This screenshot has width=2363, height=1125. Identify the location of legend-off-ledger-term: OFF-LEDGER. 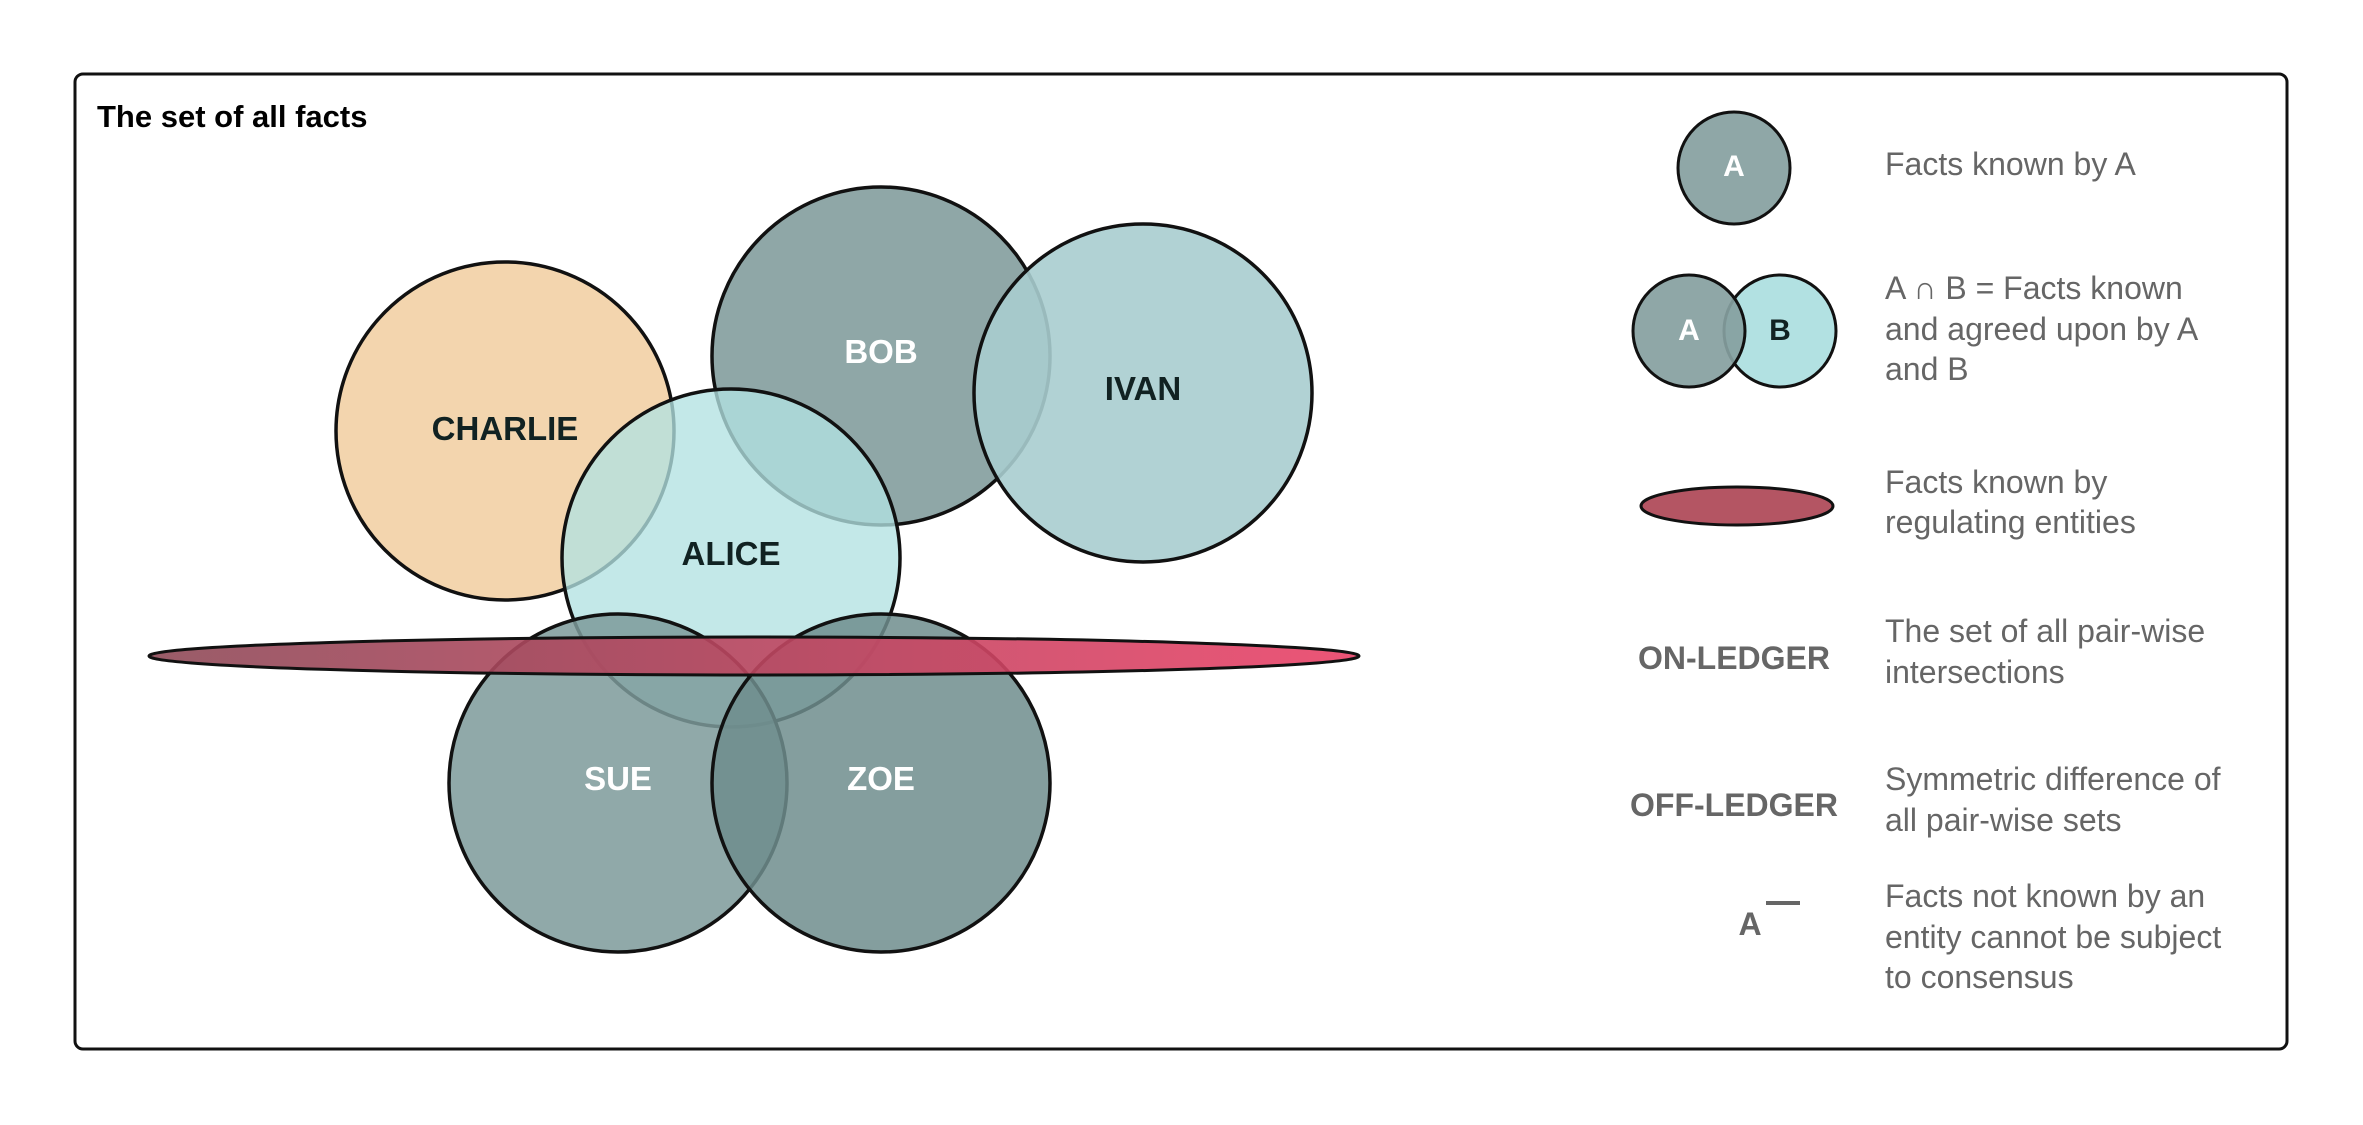
(1734, 805).